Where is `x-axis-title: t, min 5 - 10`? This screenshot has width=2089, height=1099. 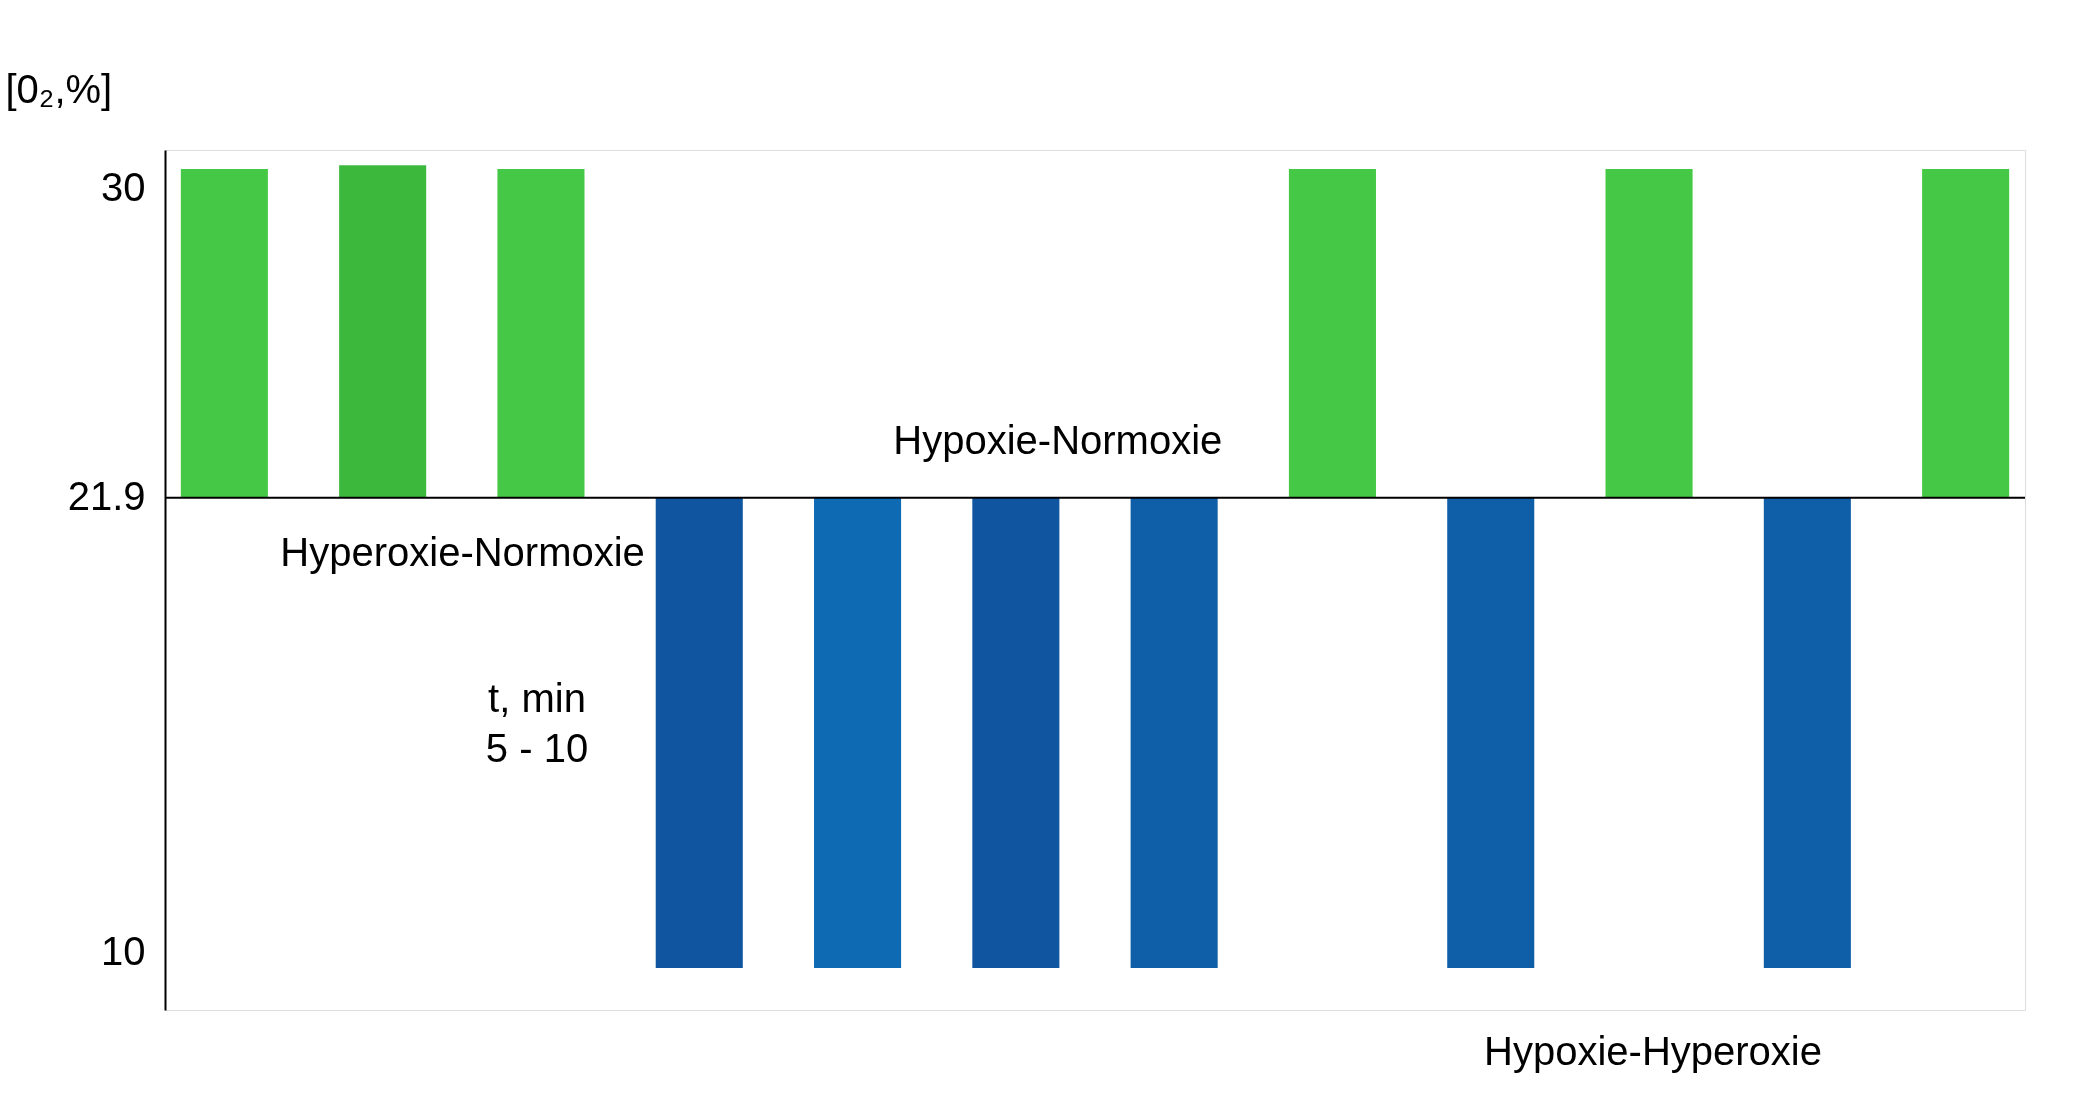
x-axis-title: t, min 5 - 10 is located at coordinates (537, 723).